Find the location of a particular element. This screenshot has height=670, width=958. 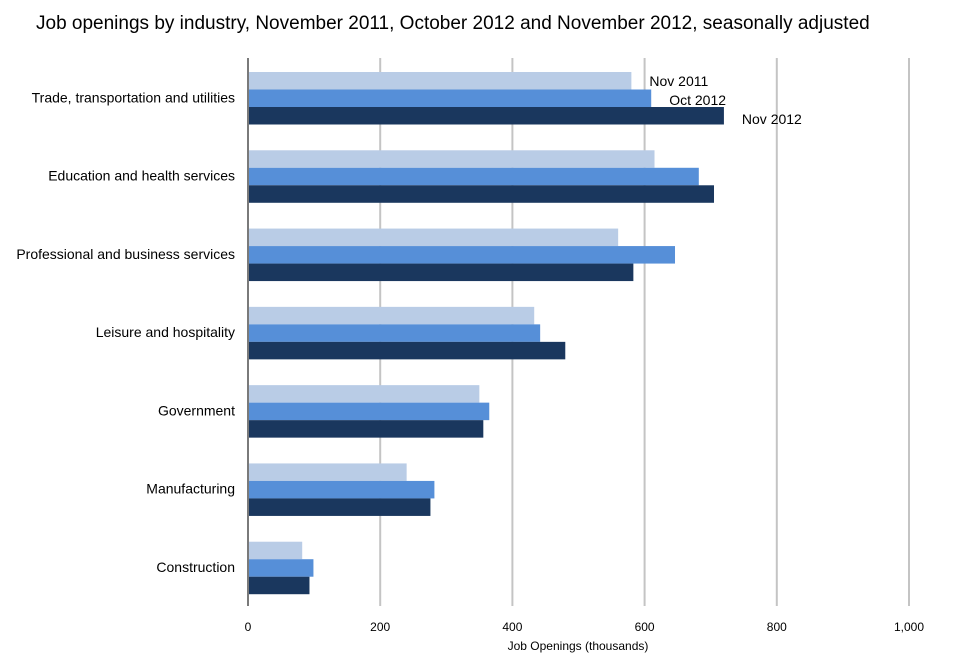

category-label: Manufacturing is located at coordinates (190, 489).